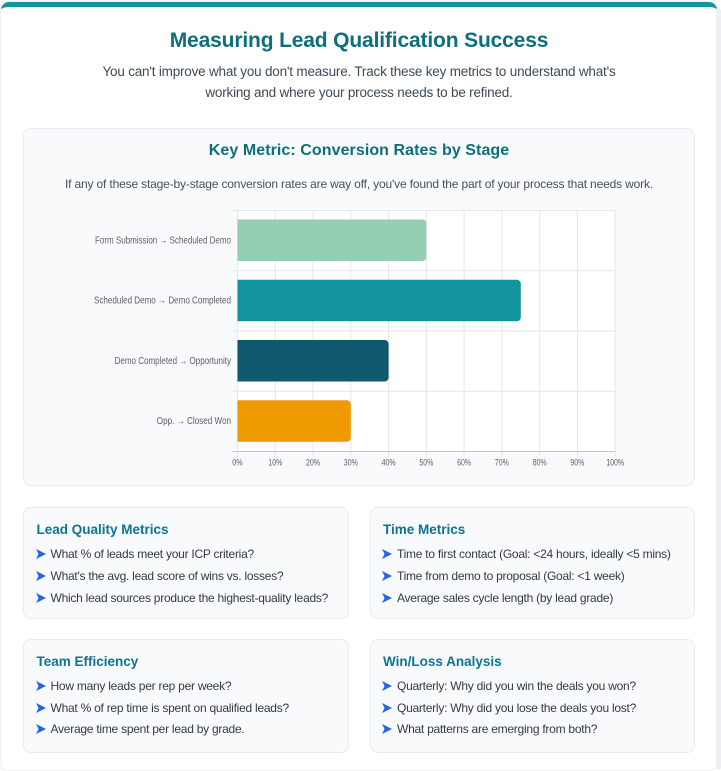 The height and width of the screenshot is (771, 721). What do you see at coordinates (237, 462) in the screenshot?
I see `svg-text: 0%` at bounding box center [237, 462].